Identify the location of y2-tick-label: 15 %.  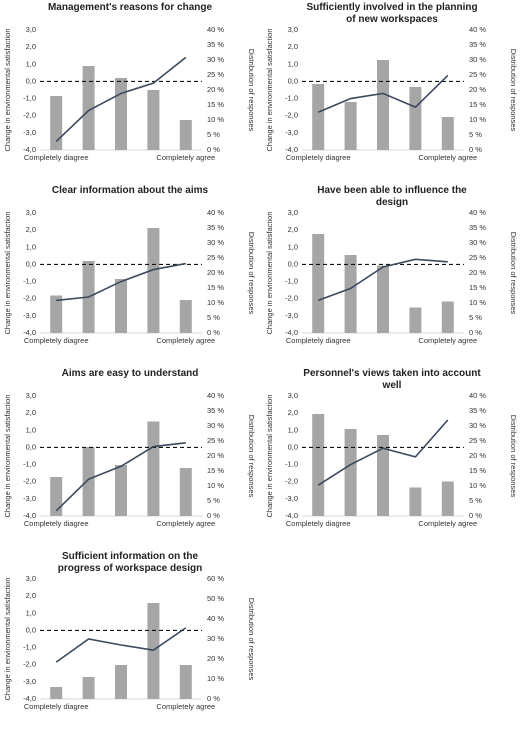
(477, 287).